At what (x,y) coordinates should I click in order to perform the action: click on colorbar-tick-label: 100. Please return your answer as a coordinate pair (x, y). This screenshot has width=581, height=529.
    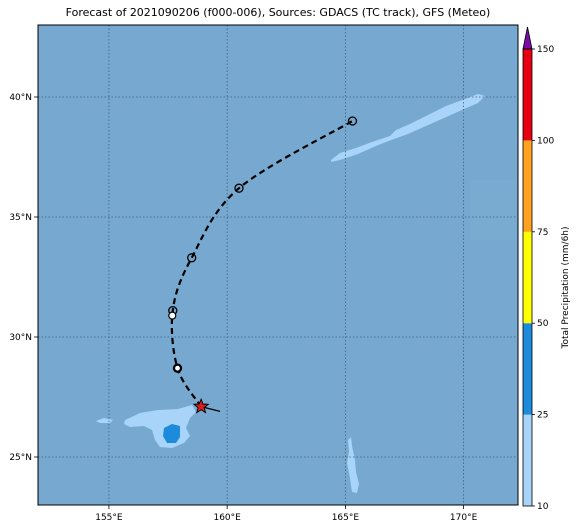
    Looking at the image, I should click on (545, 141).